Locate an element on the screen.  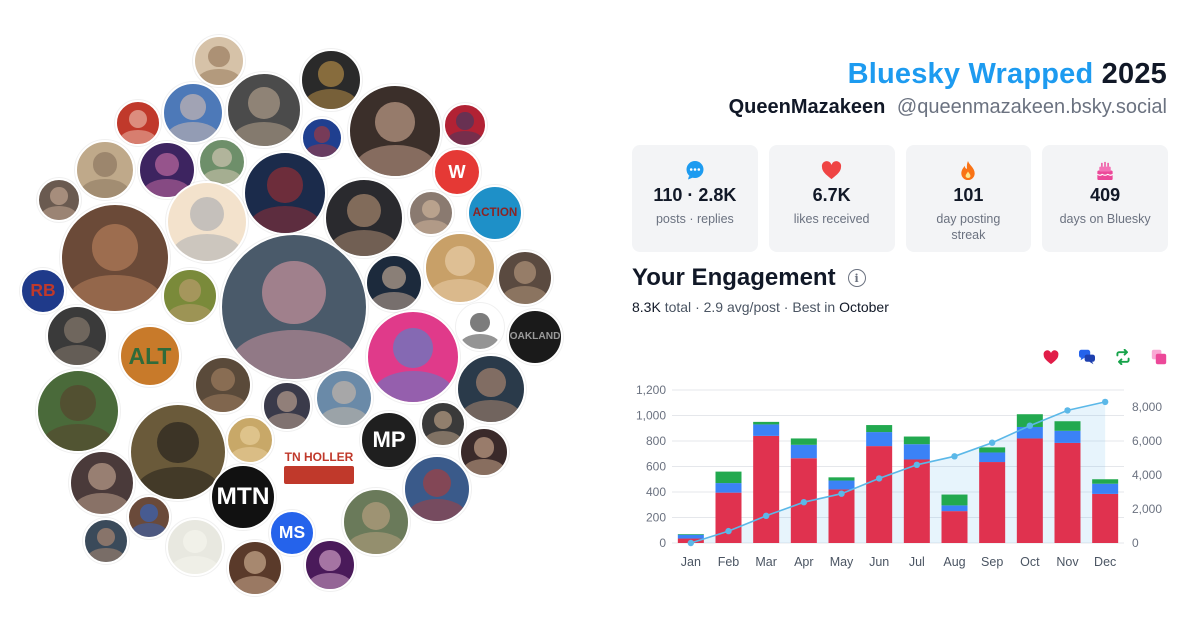
x-tick-label: Aug is located at coordinates (954, 562).